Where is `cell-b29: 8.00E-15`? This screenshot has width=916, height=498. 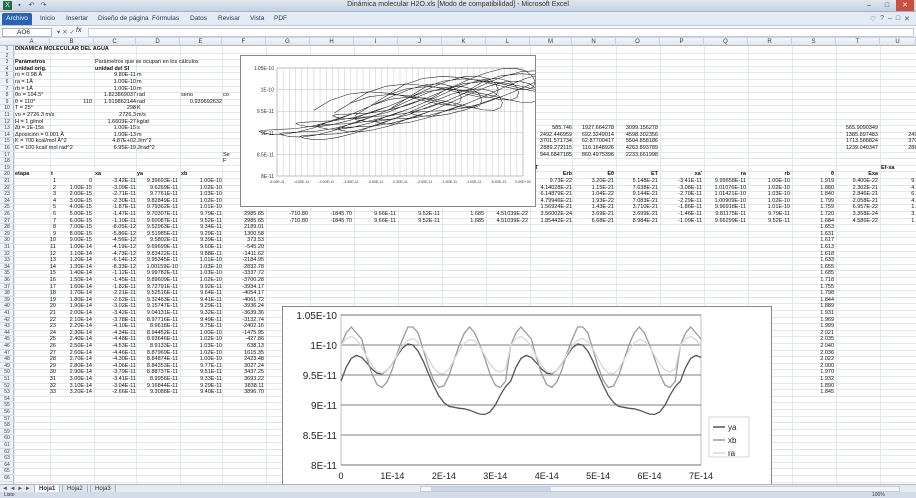
cell-b29: 8.00E-15 is located at coordinates (80, 233).